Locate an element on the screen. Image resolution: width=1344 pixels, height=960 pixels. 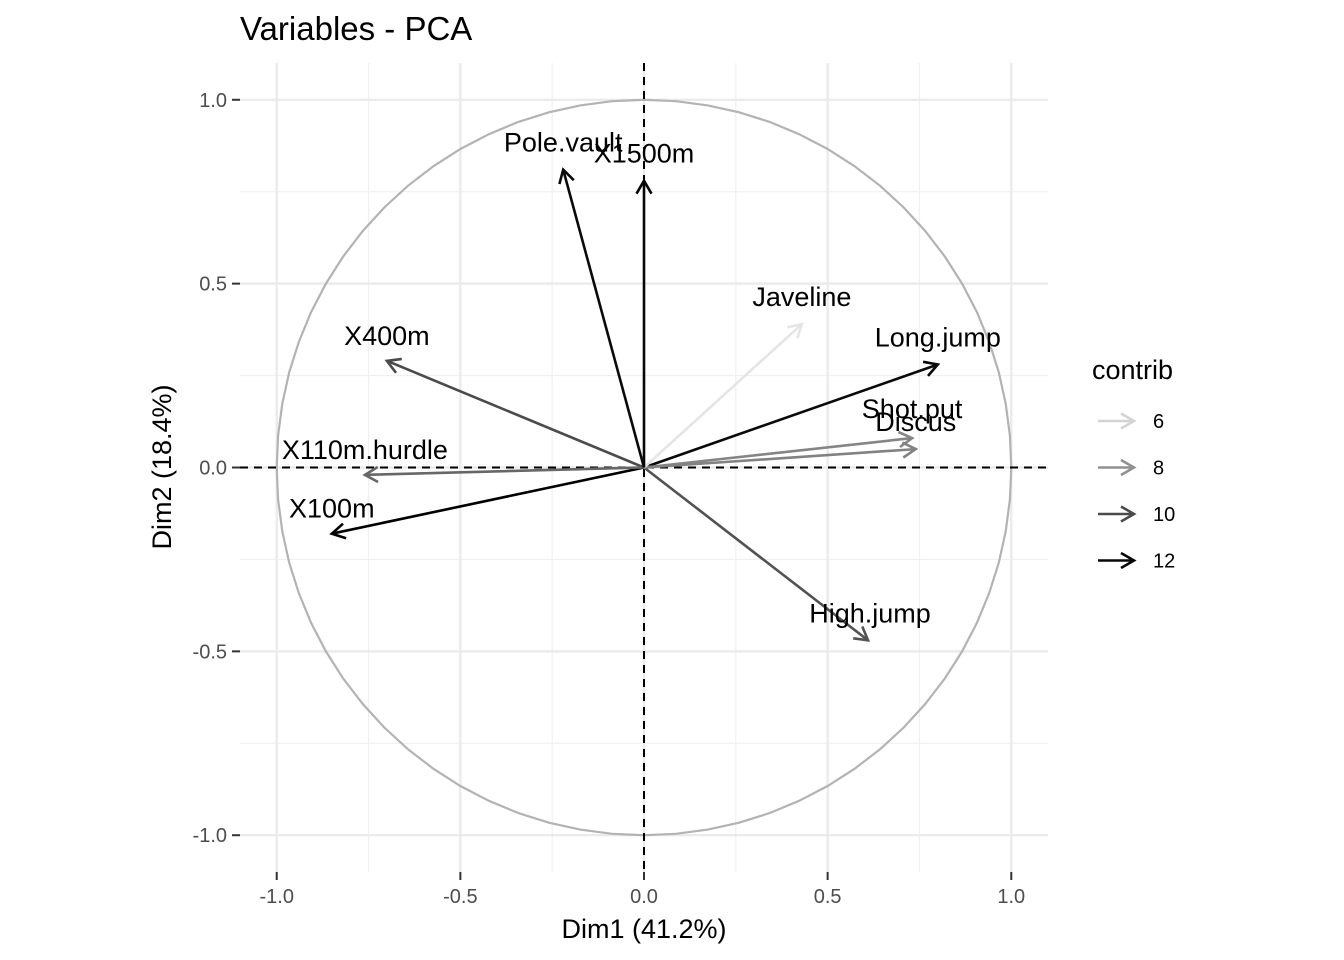
vector-discus is located at coordinates (781, 455).